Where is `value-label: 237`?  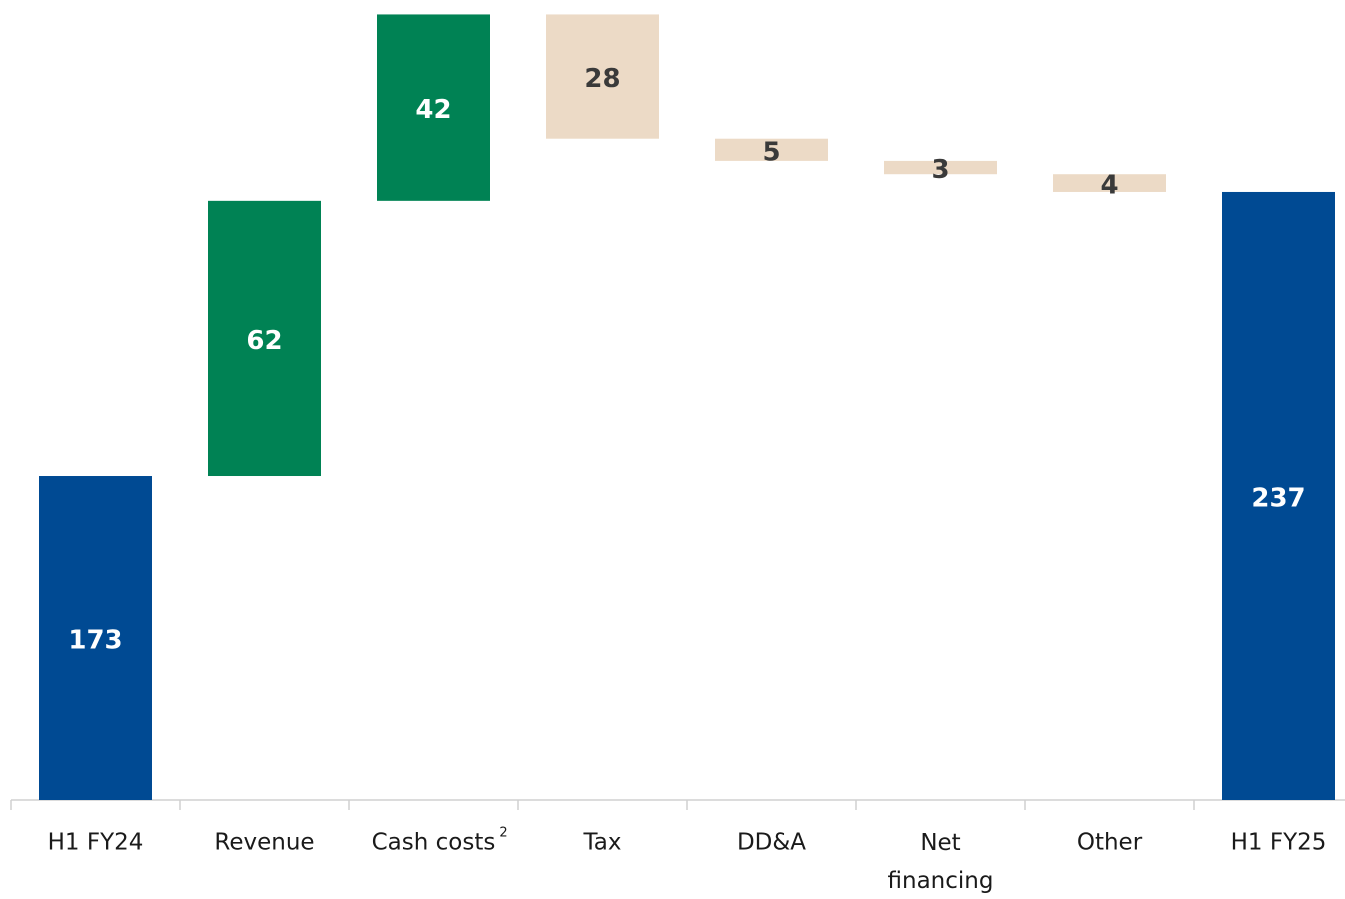
value-label: 237 is located at coordinates (1278, 498).